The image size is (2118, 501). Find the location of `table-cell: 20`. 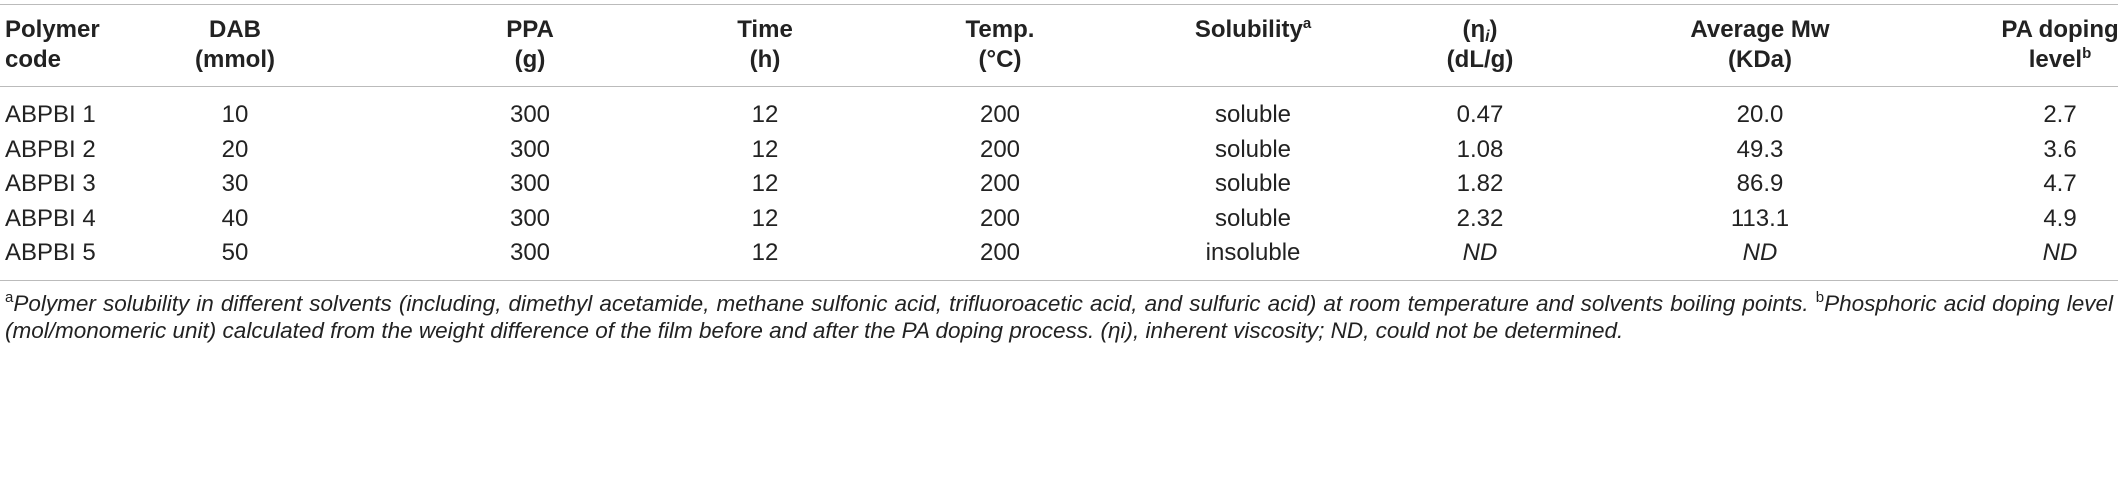

table-cell: 20 is located at coordinates (235, 149).